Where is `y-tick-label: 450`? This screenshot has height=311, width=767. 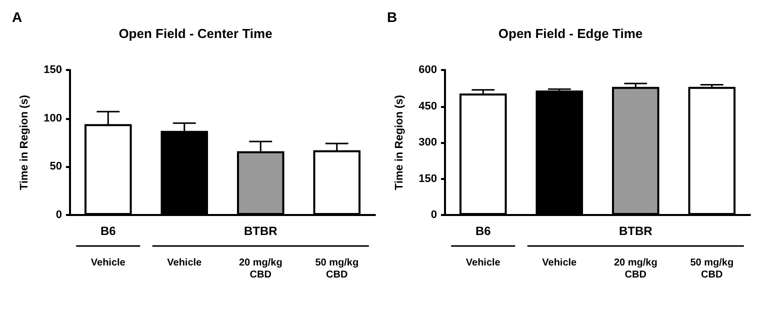 y-tick-label: 450 is located at coordinates (427, 106).